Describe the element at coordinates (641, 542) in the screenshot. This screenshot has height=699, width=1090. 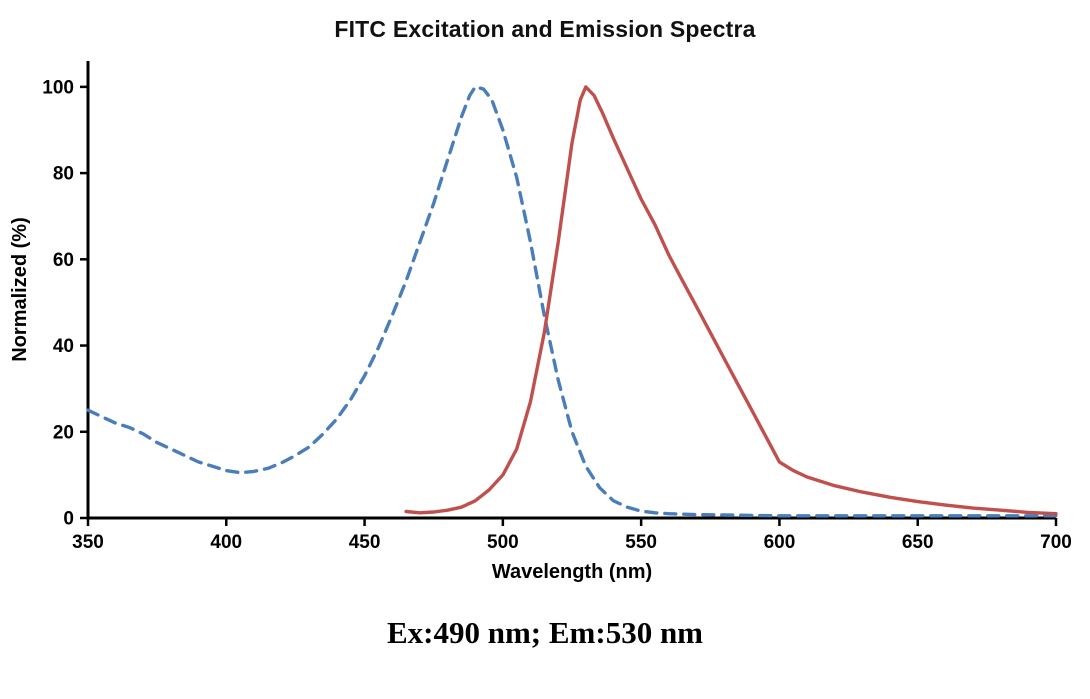
I see `x-tick-label: 550` at that location.